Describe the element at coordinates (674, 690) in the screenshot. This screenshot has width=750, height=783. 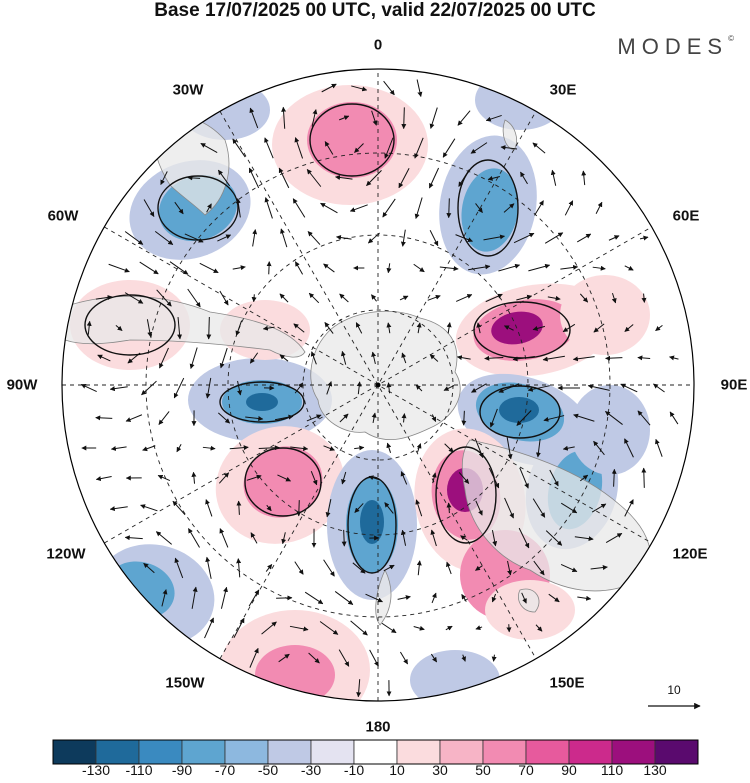
I see `reference-vector-label: 10` at that location.